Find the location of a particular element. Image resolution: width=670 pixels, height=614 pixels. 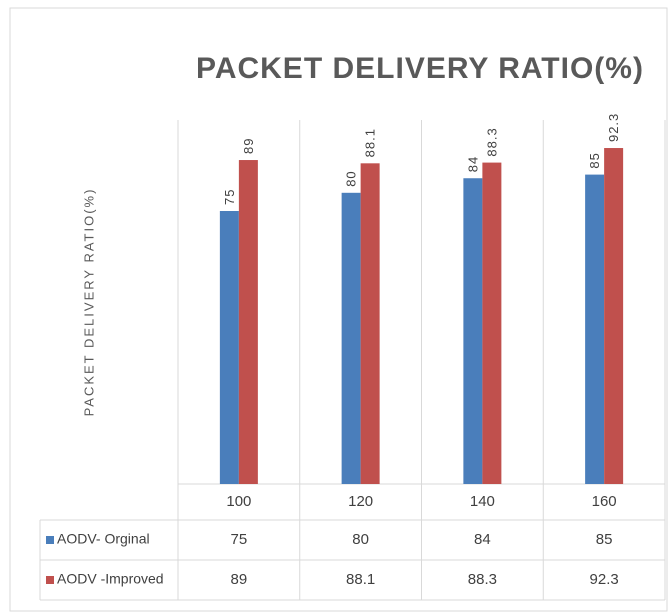

data-label: 88.3 is located at coordinates (491, 141).